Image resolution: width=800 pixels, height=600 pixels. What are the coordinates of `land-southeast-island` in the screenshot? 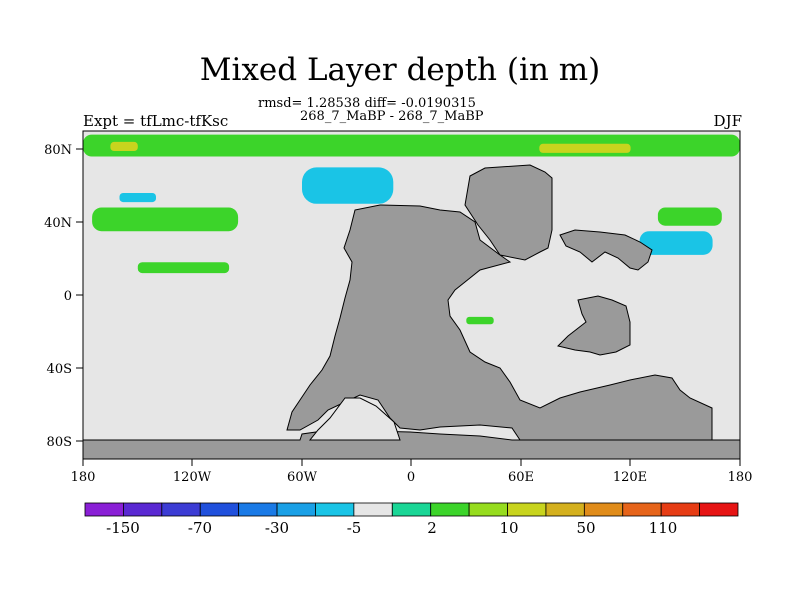 It's located at (594, 325).